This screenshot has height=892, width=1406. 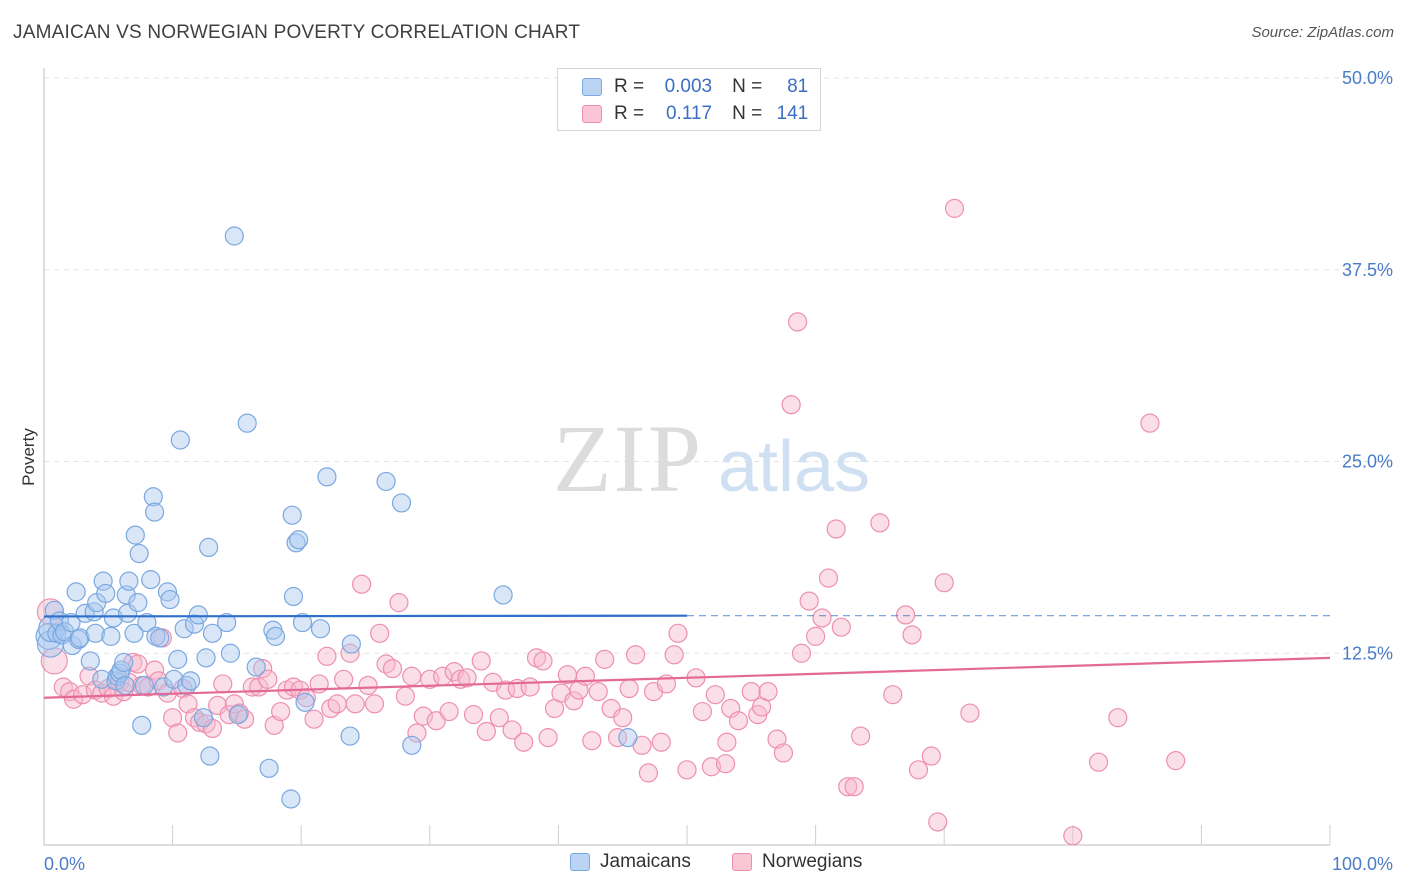 What do you see at coordinates (747, 86) in the screenshot?
I see `legend-n-label: N =` at bounding box center [747, 86].